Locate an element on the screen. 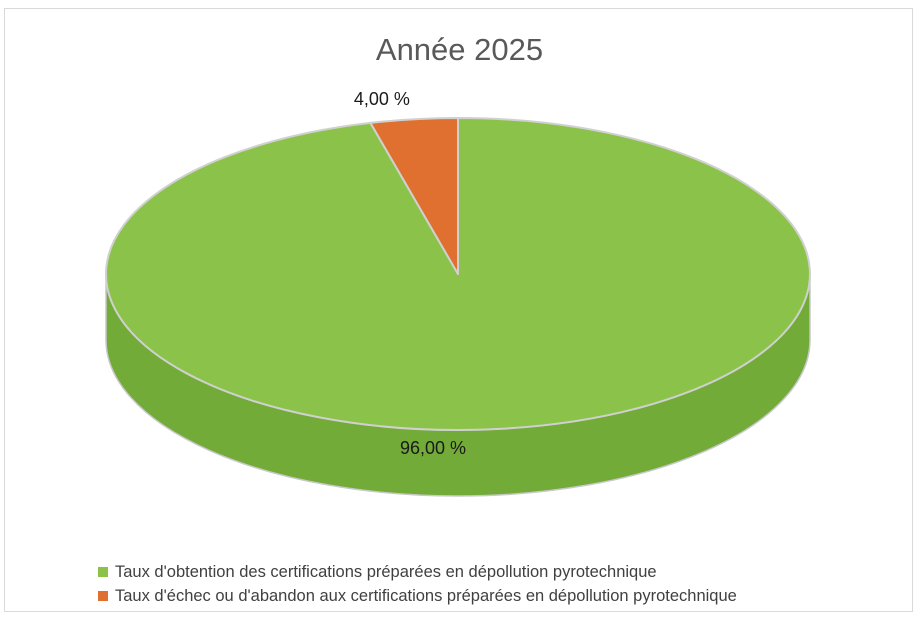  data-labels: 96,00 % 4,00 % is located at coordinates (410, 273).